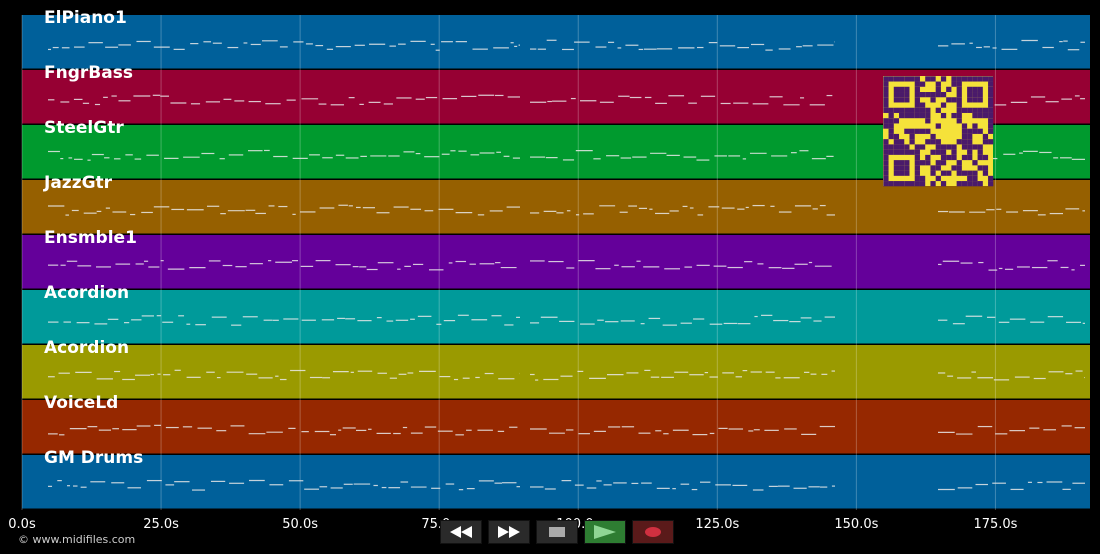 Image resolution: width=1100 pixels, height=554 pixels. I want to click on tick-label: 175.0s, so click(995, 524).